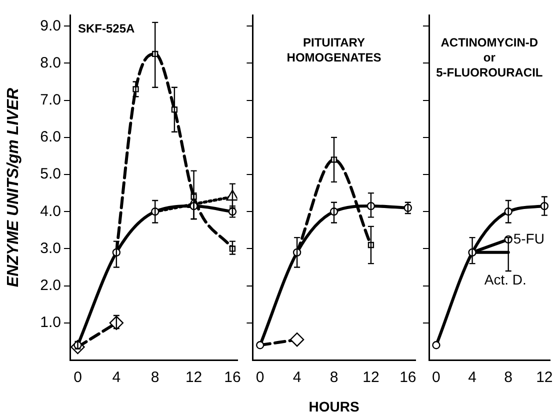  Describe the element at coordinates (107, 28) in the screenshot. I see `annotation: SKF-525A` at that location.